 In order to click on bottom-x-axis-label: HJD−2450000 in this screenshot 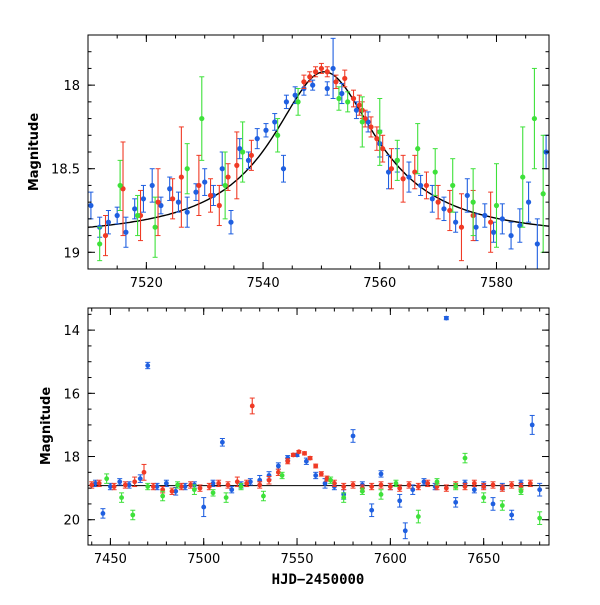, I will do `click(318, 580)`.